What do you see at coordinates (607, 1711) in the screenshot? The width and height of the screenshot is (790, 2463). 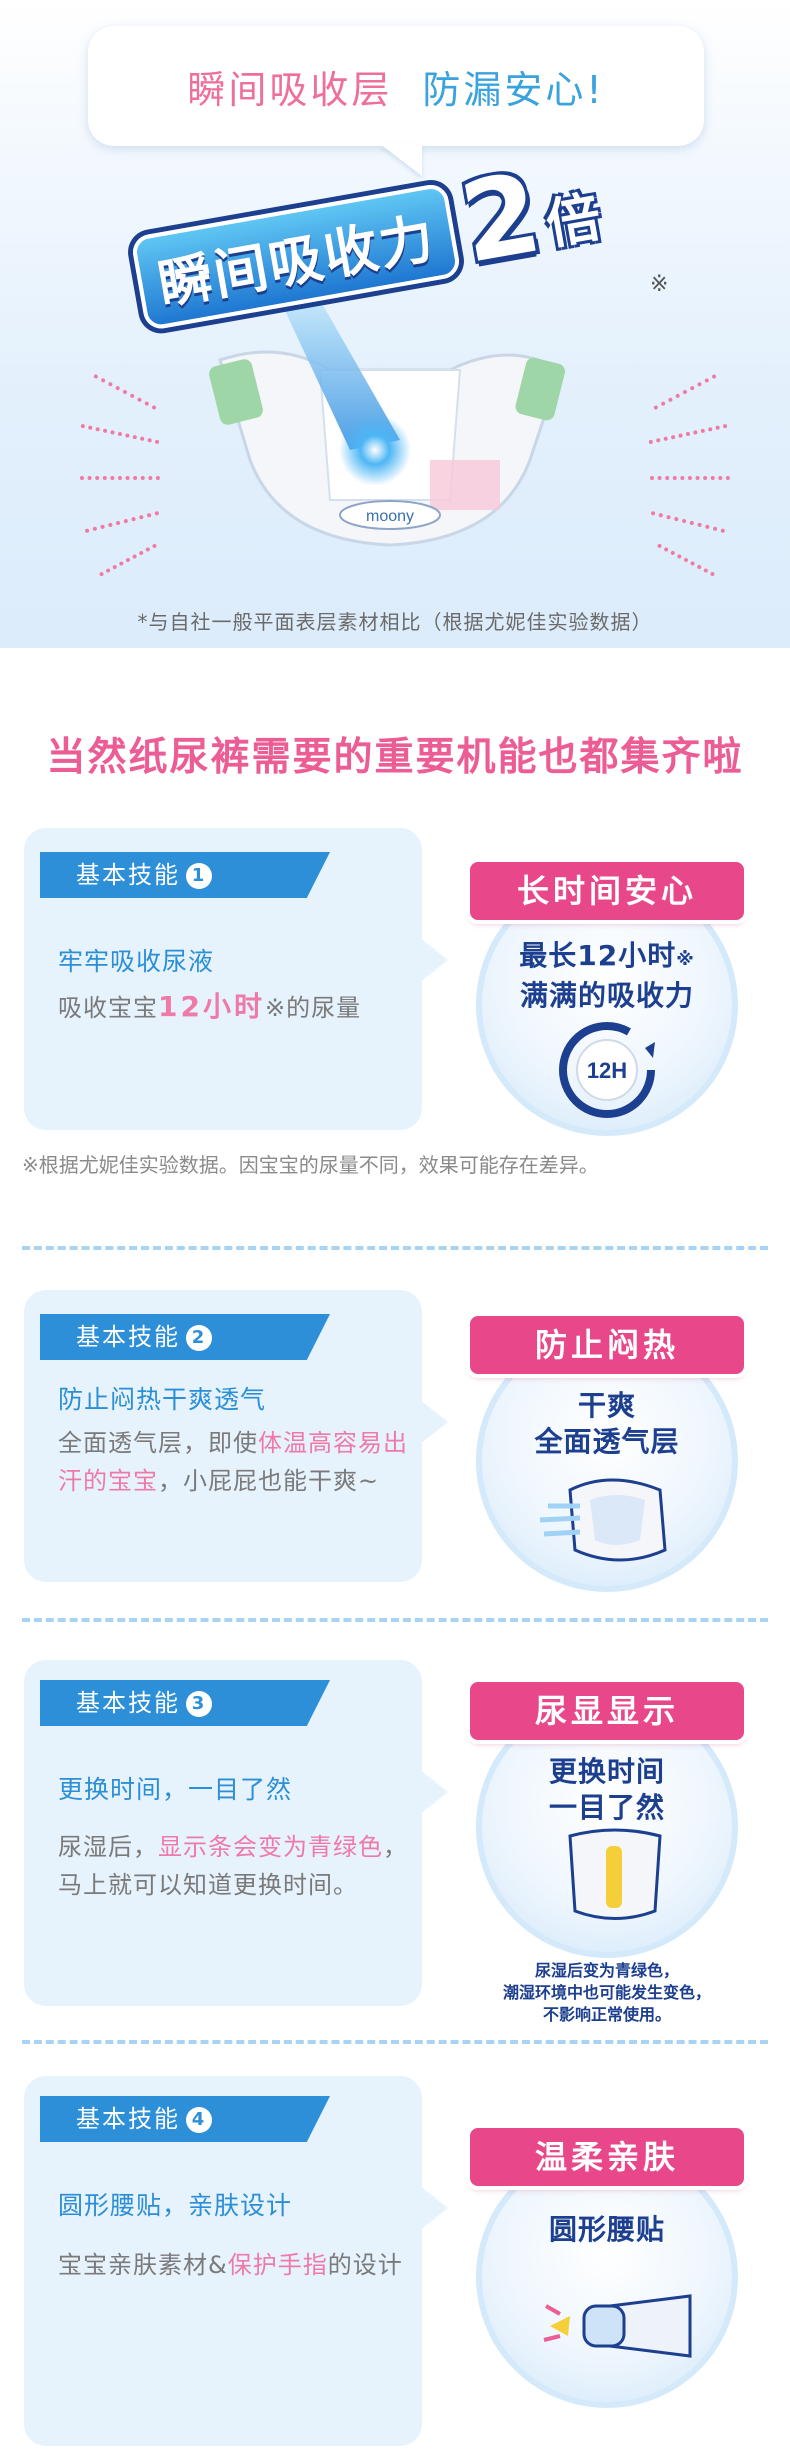 I see `feature-badge: 尿显显示` at bounding box center [607, 1711].